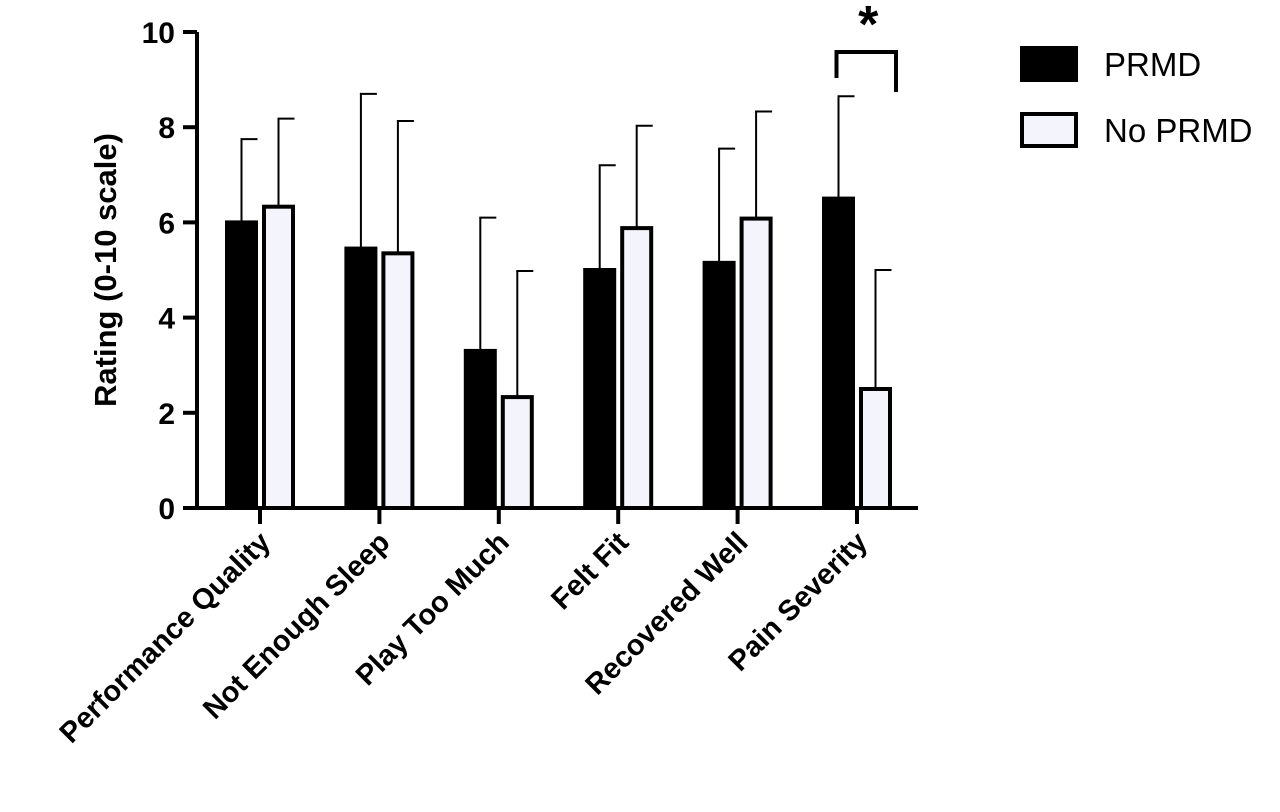  I want to click on significance-bracket, so click(866, 71).